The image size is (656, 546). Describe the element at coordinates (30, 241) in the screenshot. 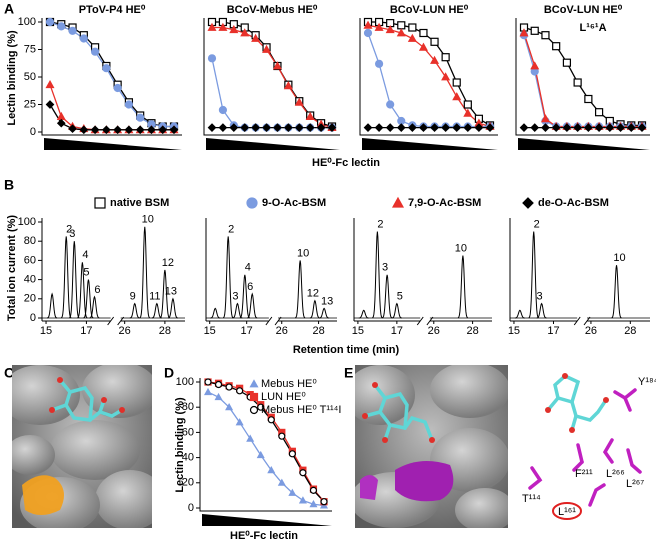

I see `y-tick-label: 80` at that location.